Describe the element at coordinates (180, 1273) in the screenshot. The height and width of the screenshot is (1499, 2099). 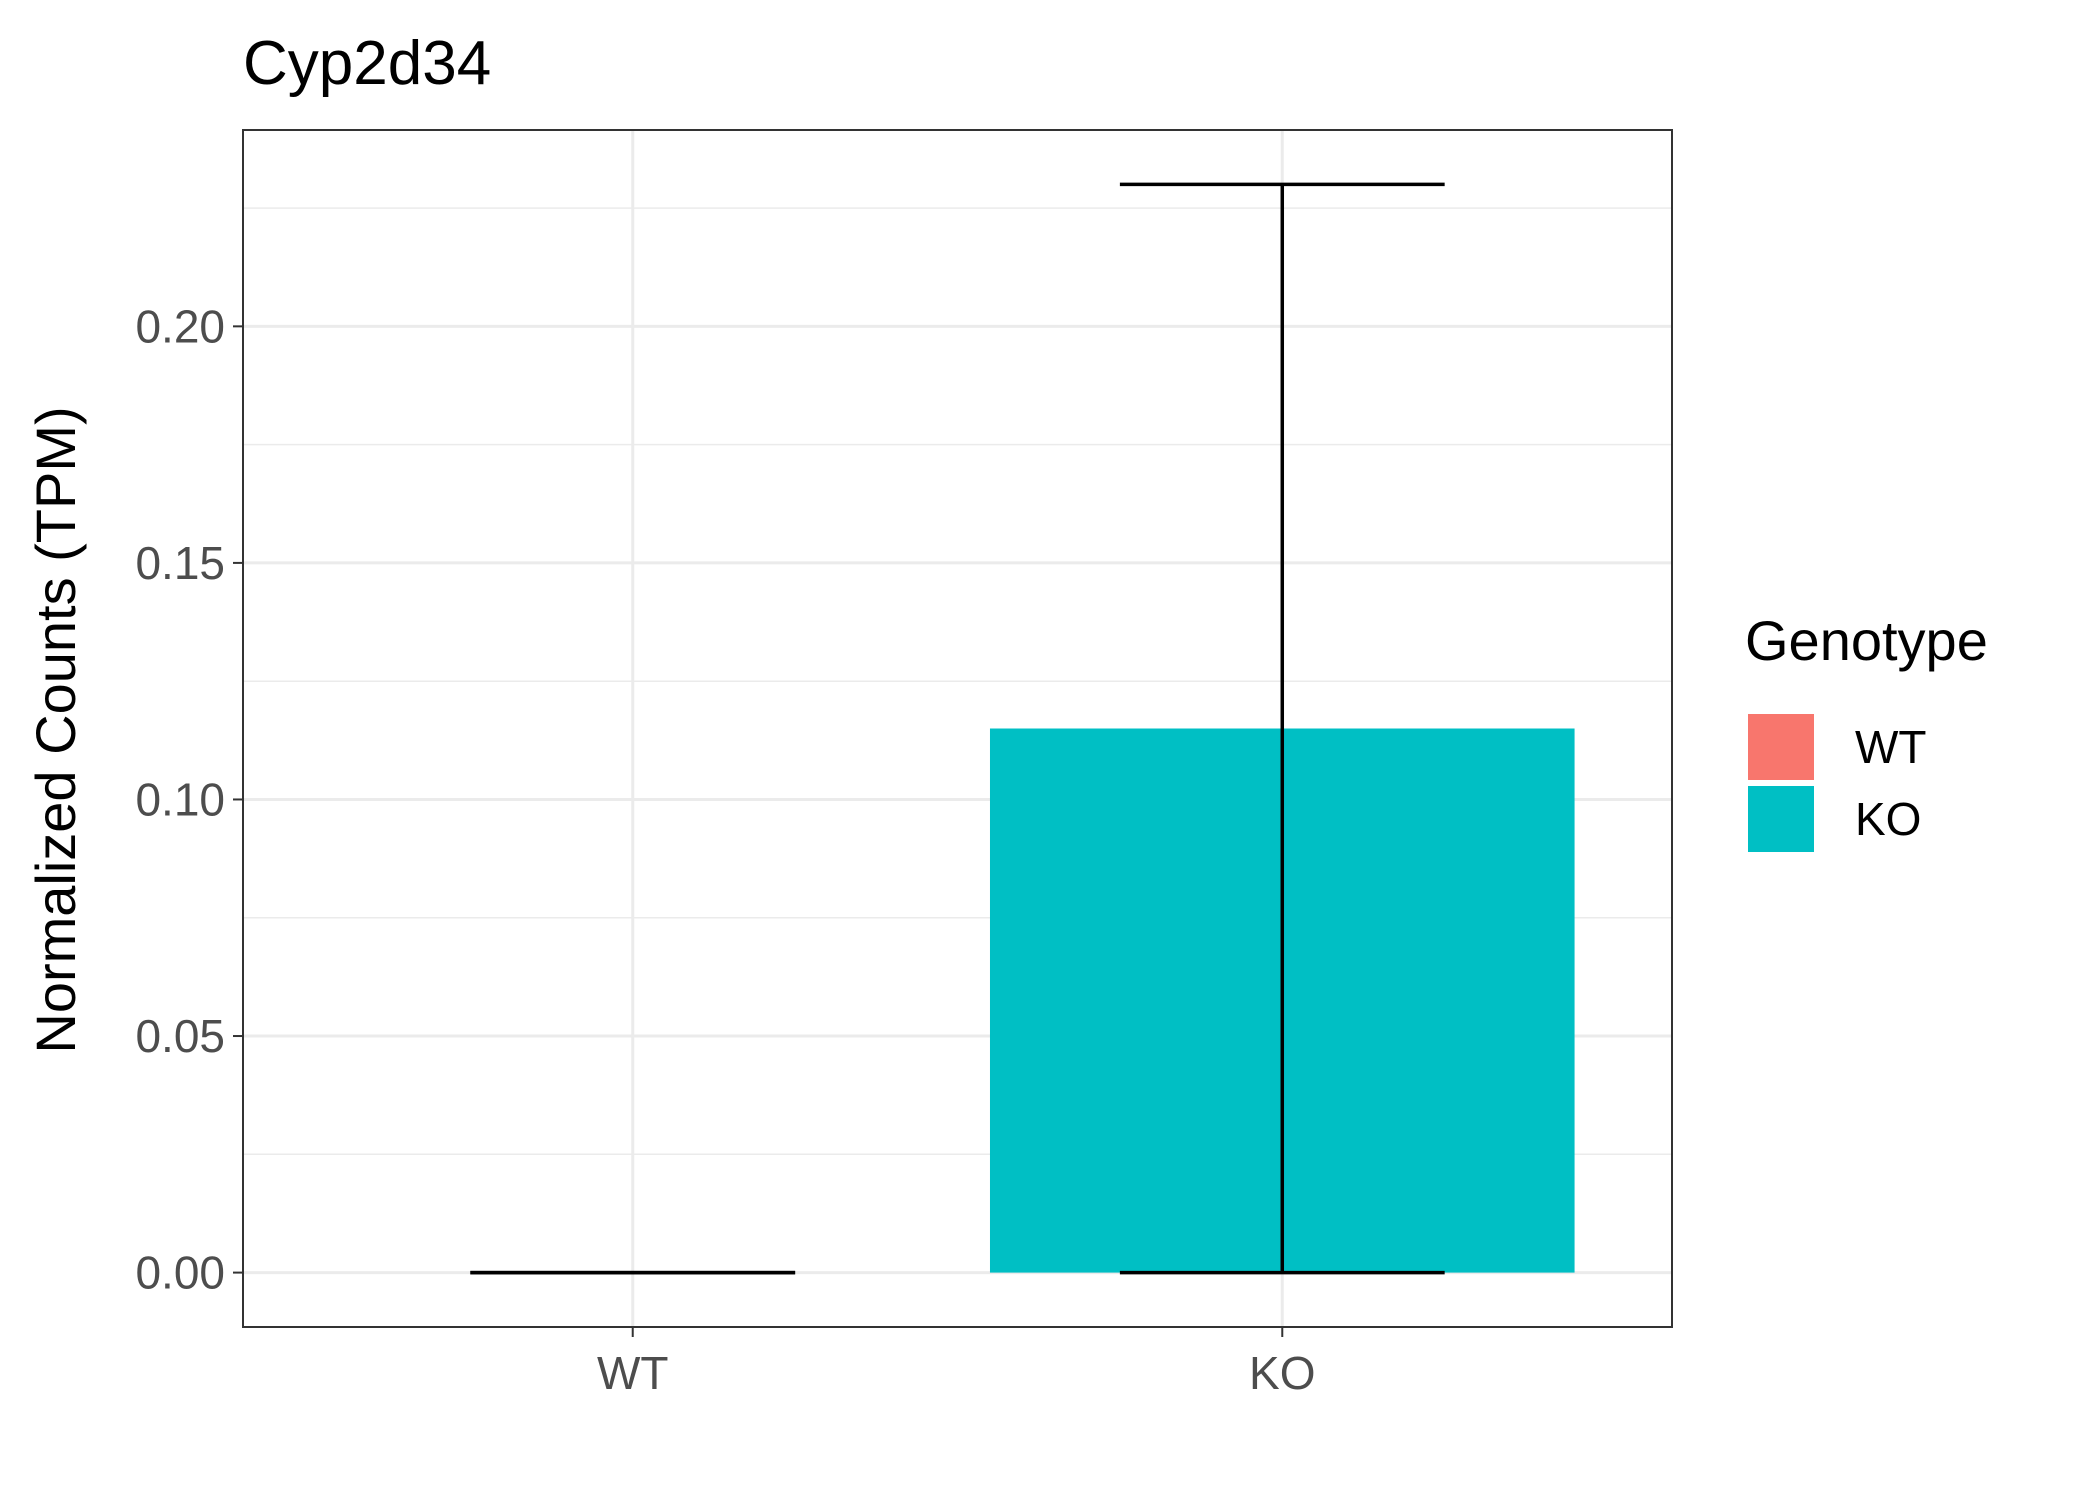
I see `y-tick-label: 0.00` at that location.